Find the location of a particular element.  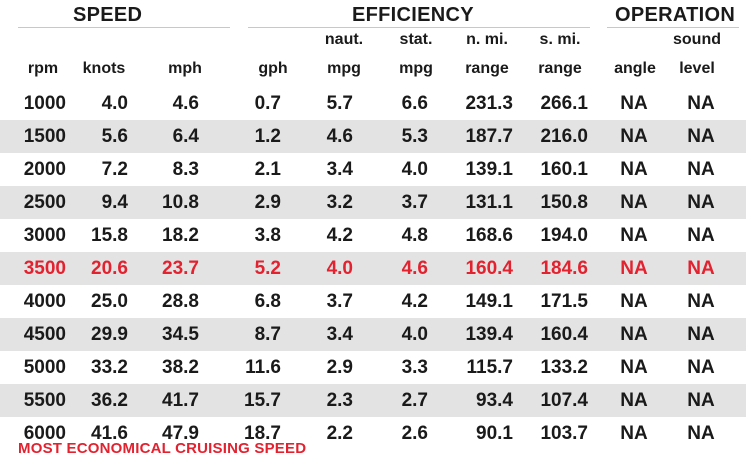

table-cell: 2.6 is located at coordinates (414, 433).